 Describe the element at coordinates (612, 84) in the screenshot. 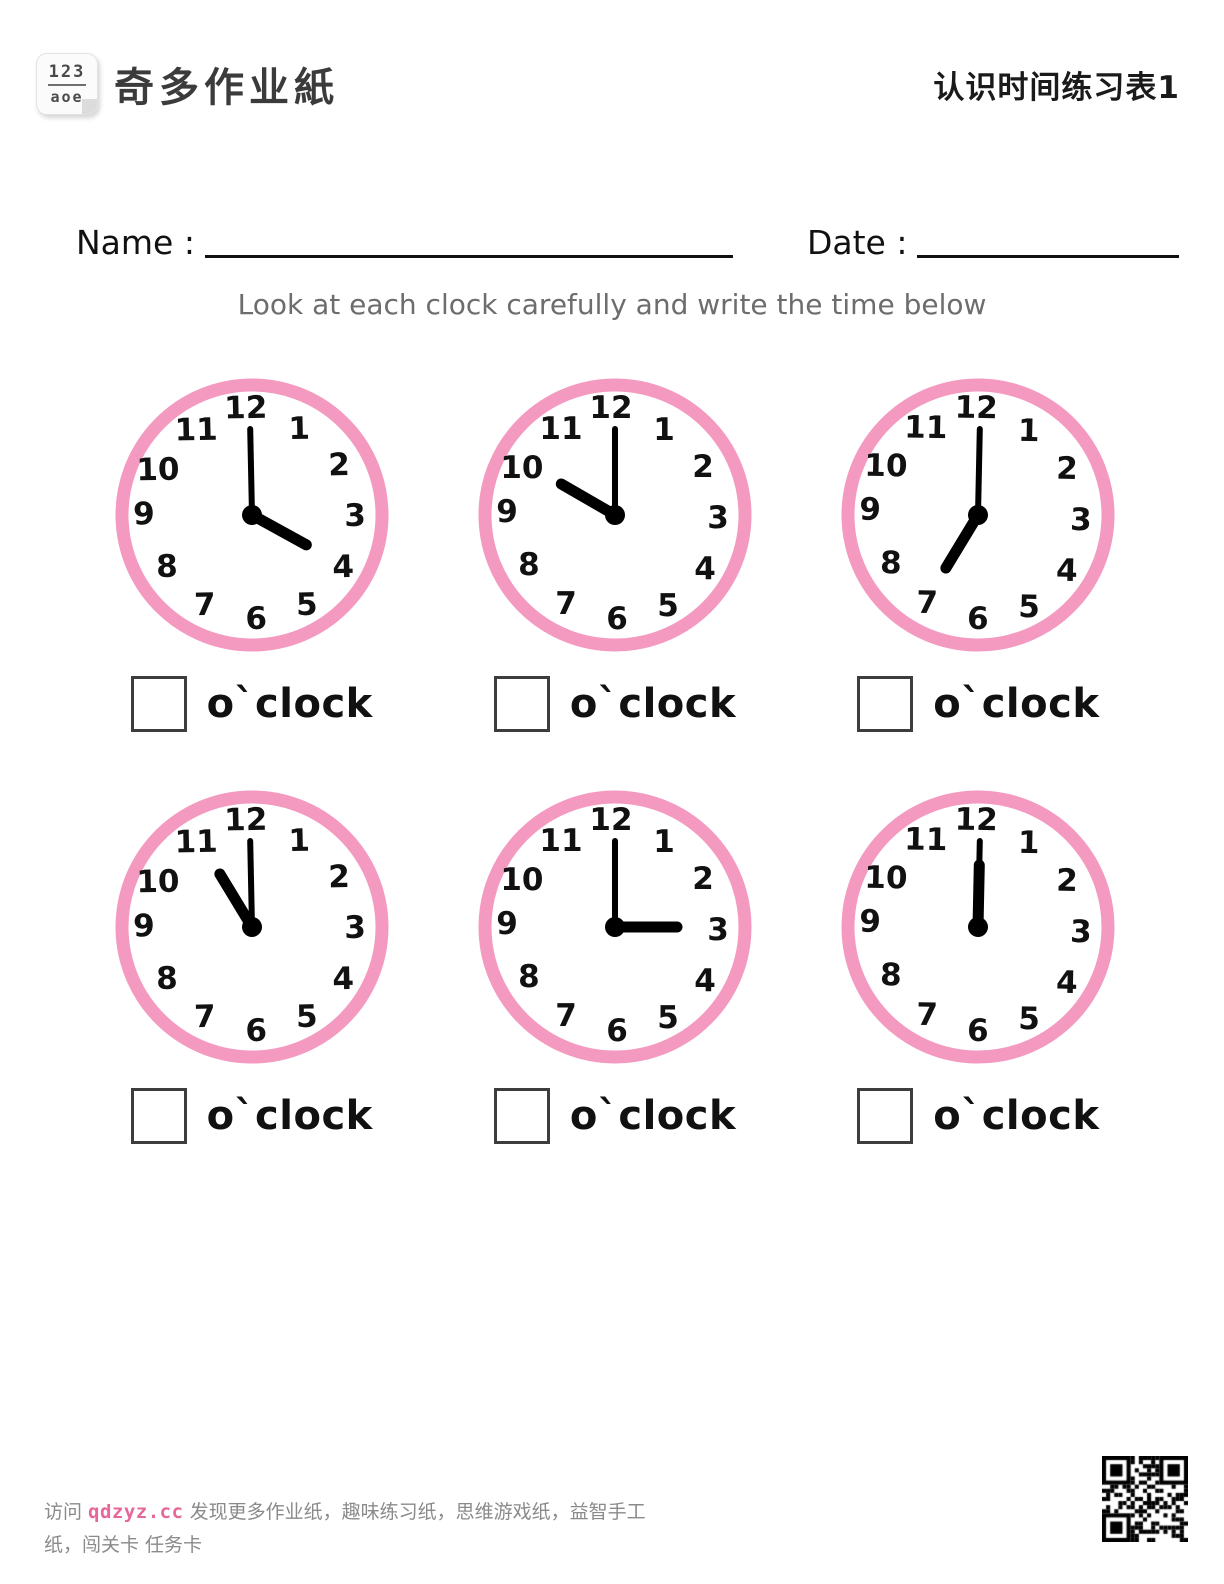

I see `page-header: 123 aoe 奇多作业紙 认识时间练习表1` at that location.